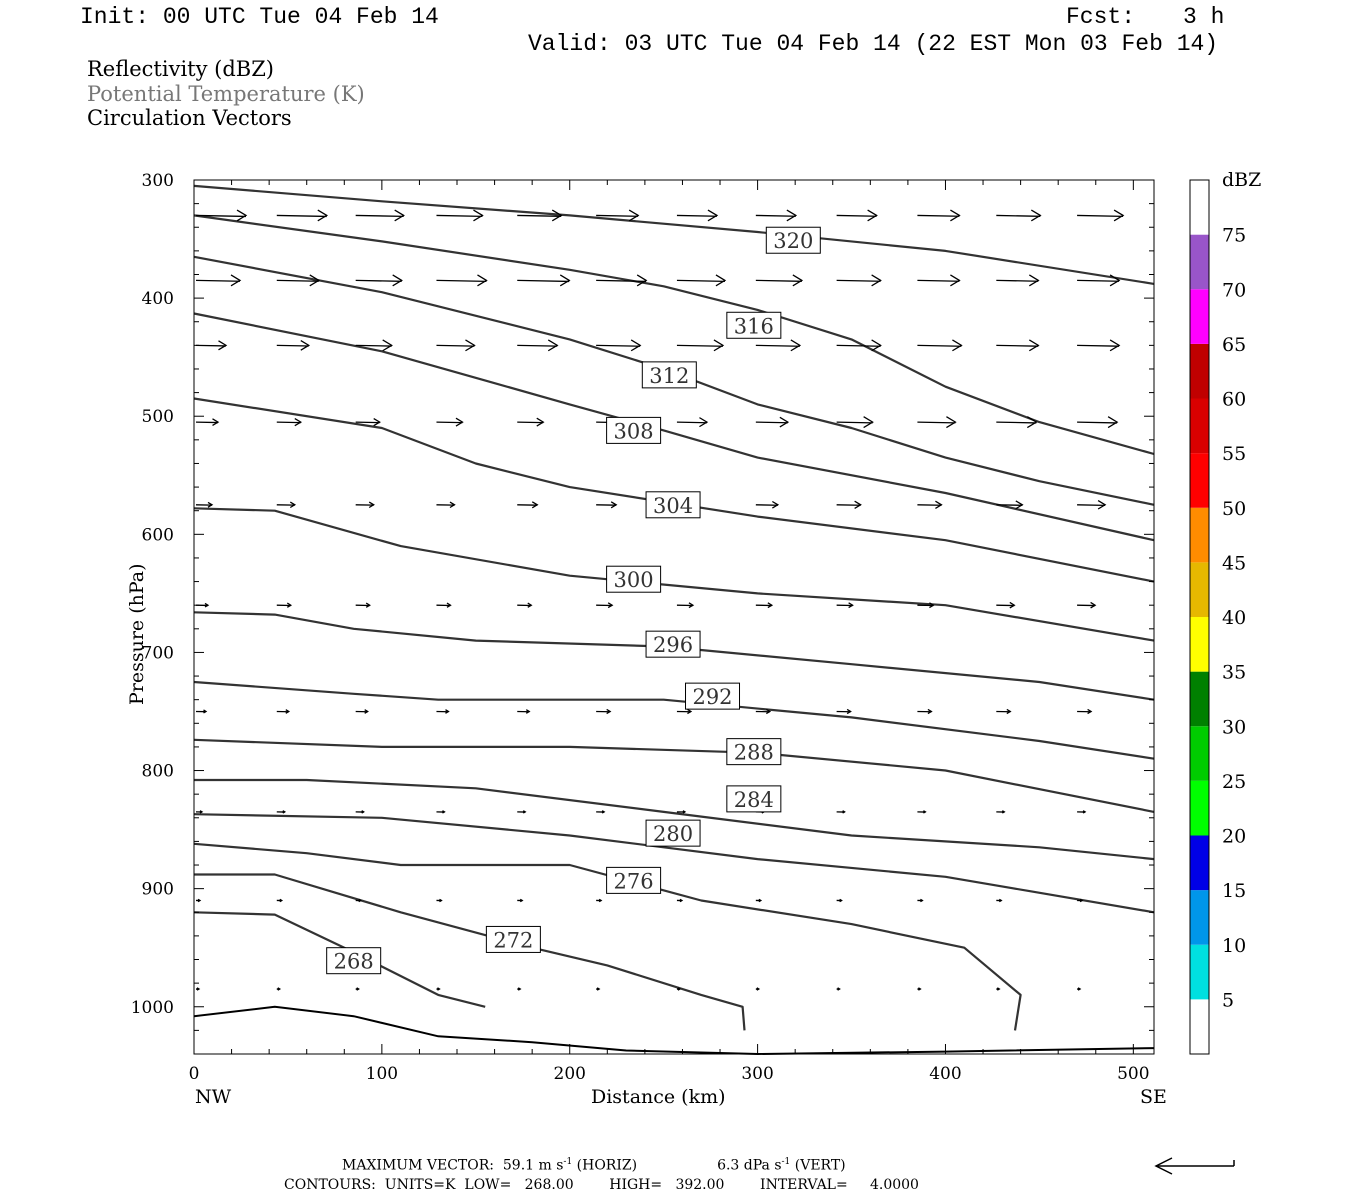 This screenshot has width=1350, height=1200. Describe the element at coordinates (382, 1074) in the screenshot. I see `x-tick-label: 100` at that location.